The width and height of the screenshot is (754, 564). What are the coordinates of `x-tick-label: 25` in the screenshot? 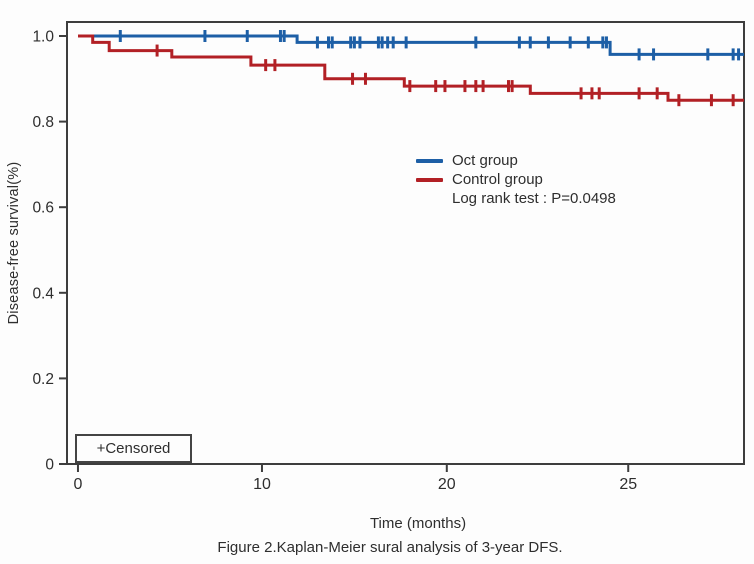 It's located at (628, 484).